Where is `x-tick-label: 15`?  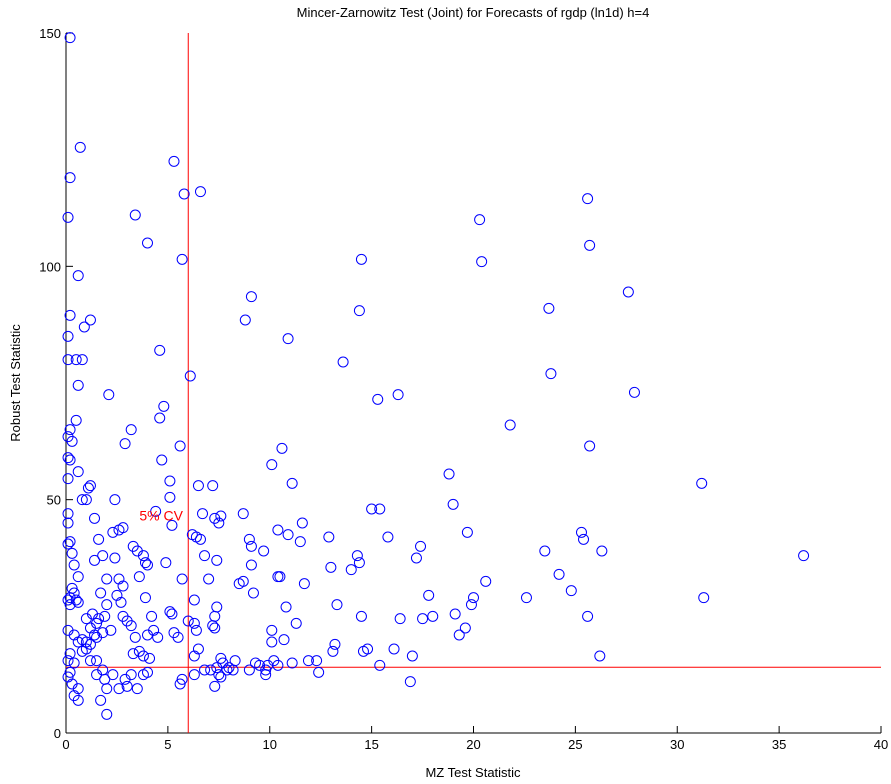 x-tick-label: 15 is located at coordinates (371, 744).